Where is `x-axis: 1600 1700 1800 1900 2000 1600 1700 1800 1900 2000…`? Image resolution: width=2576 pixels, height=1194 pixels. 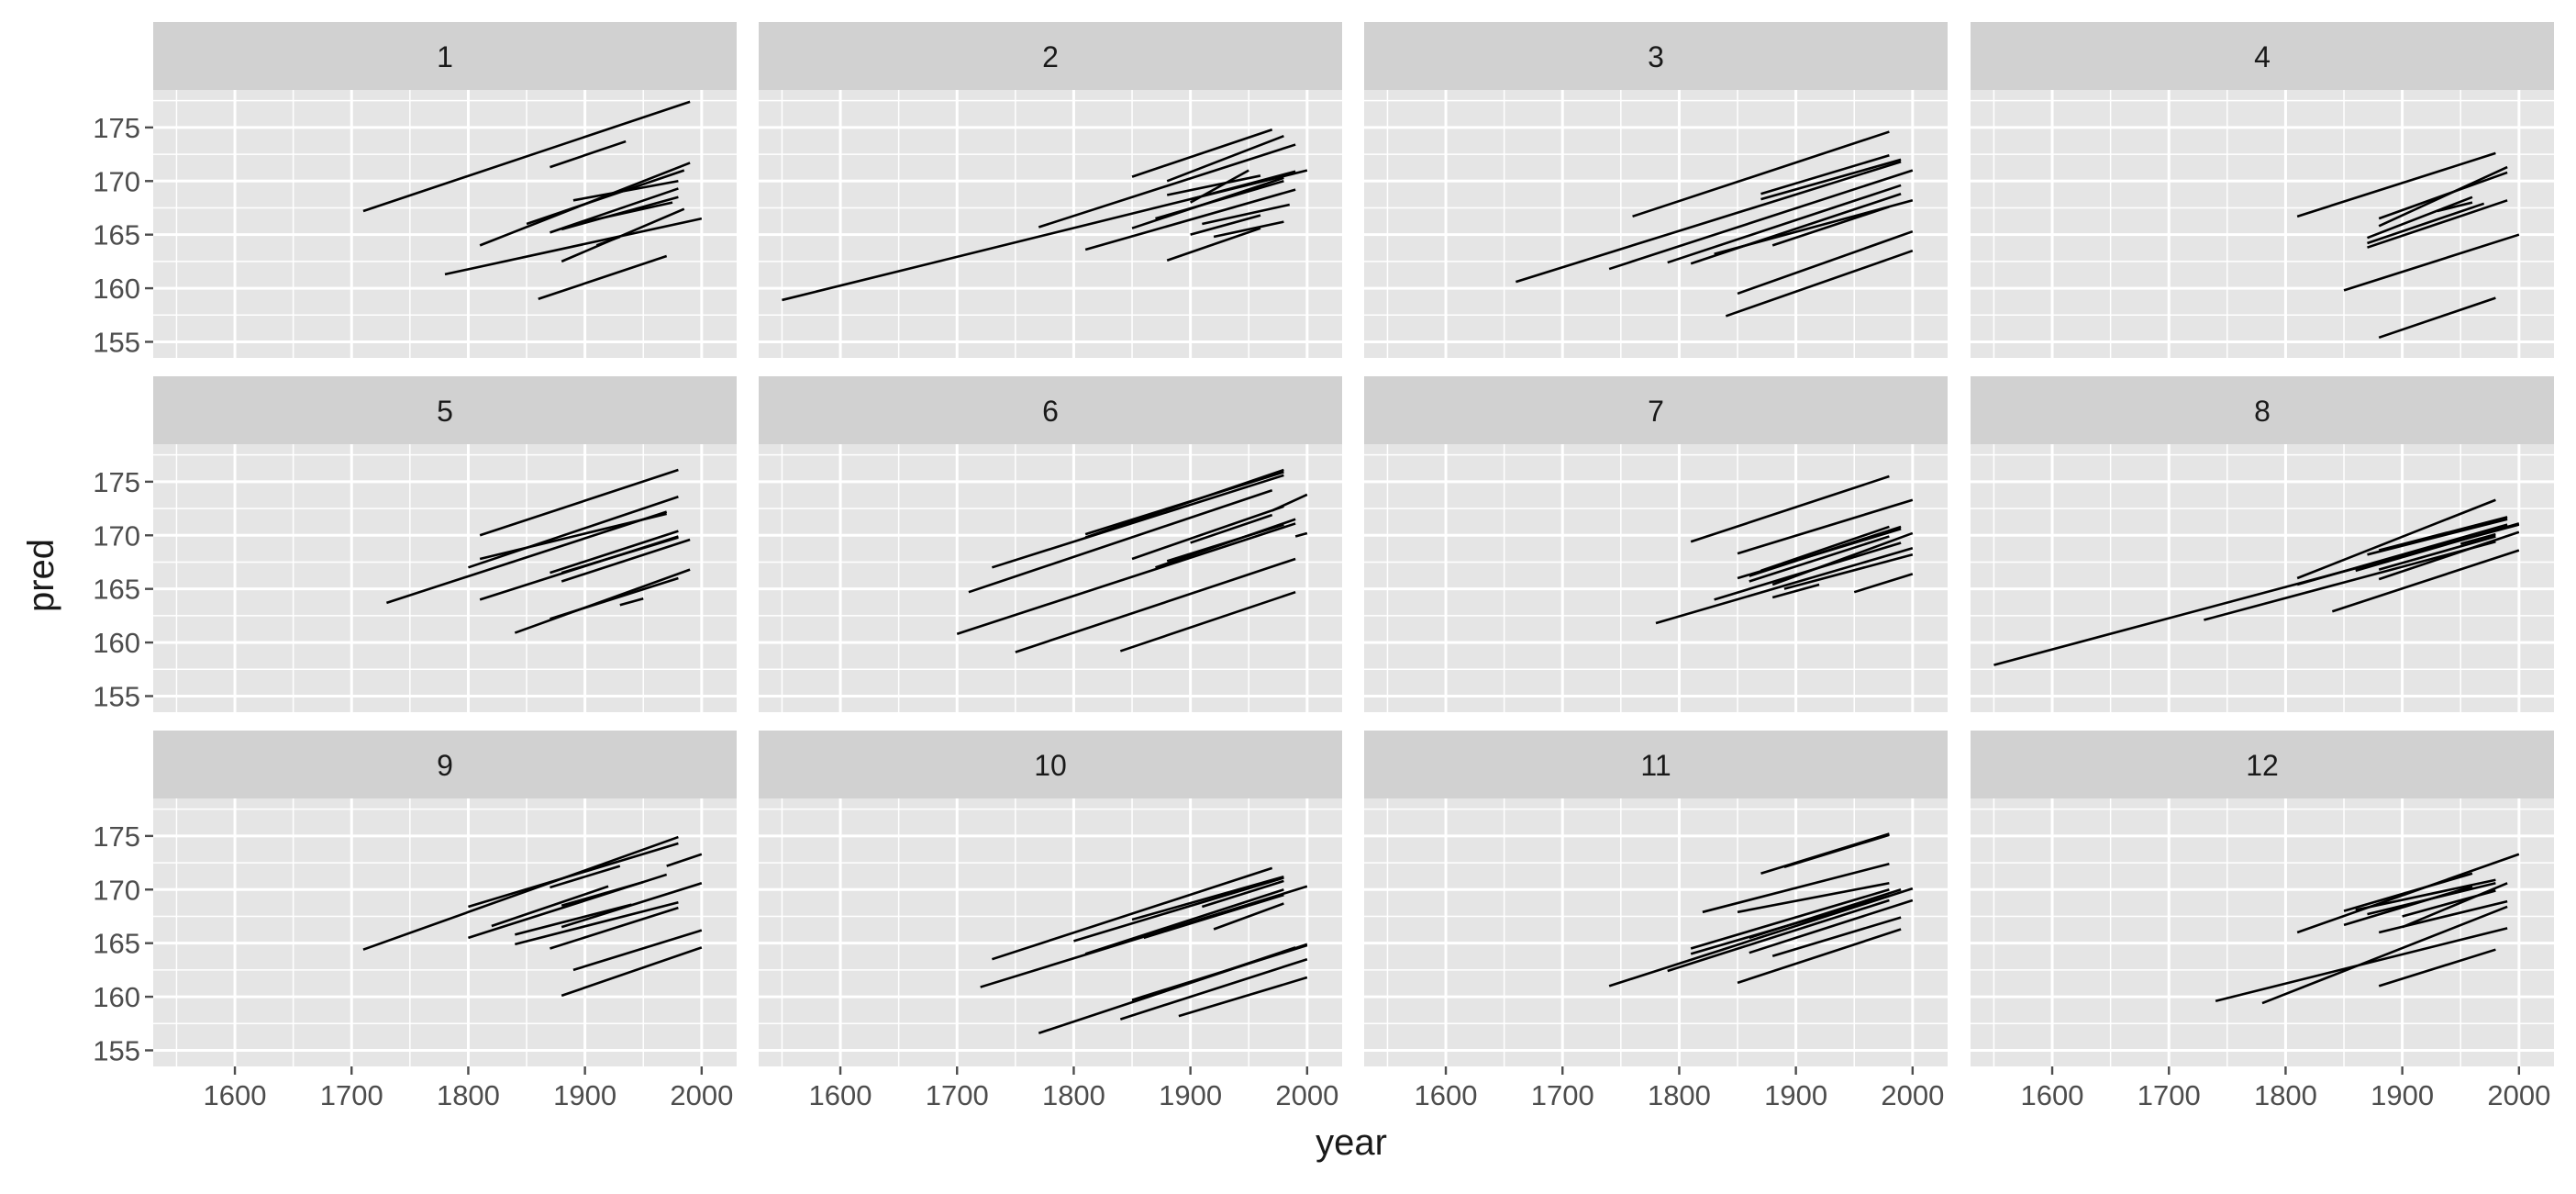
x-axis: 1600 1700 1800 1900 2000 1600 1700 1800 1900 2000… is located at coordinates (1377, 1088).